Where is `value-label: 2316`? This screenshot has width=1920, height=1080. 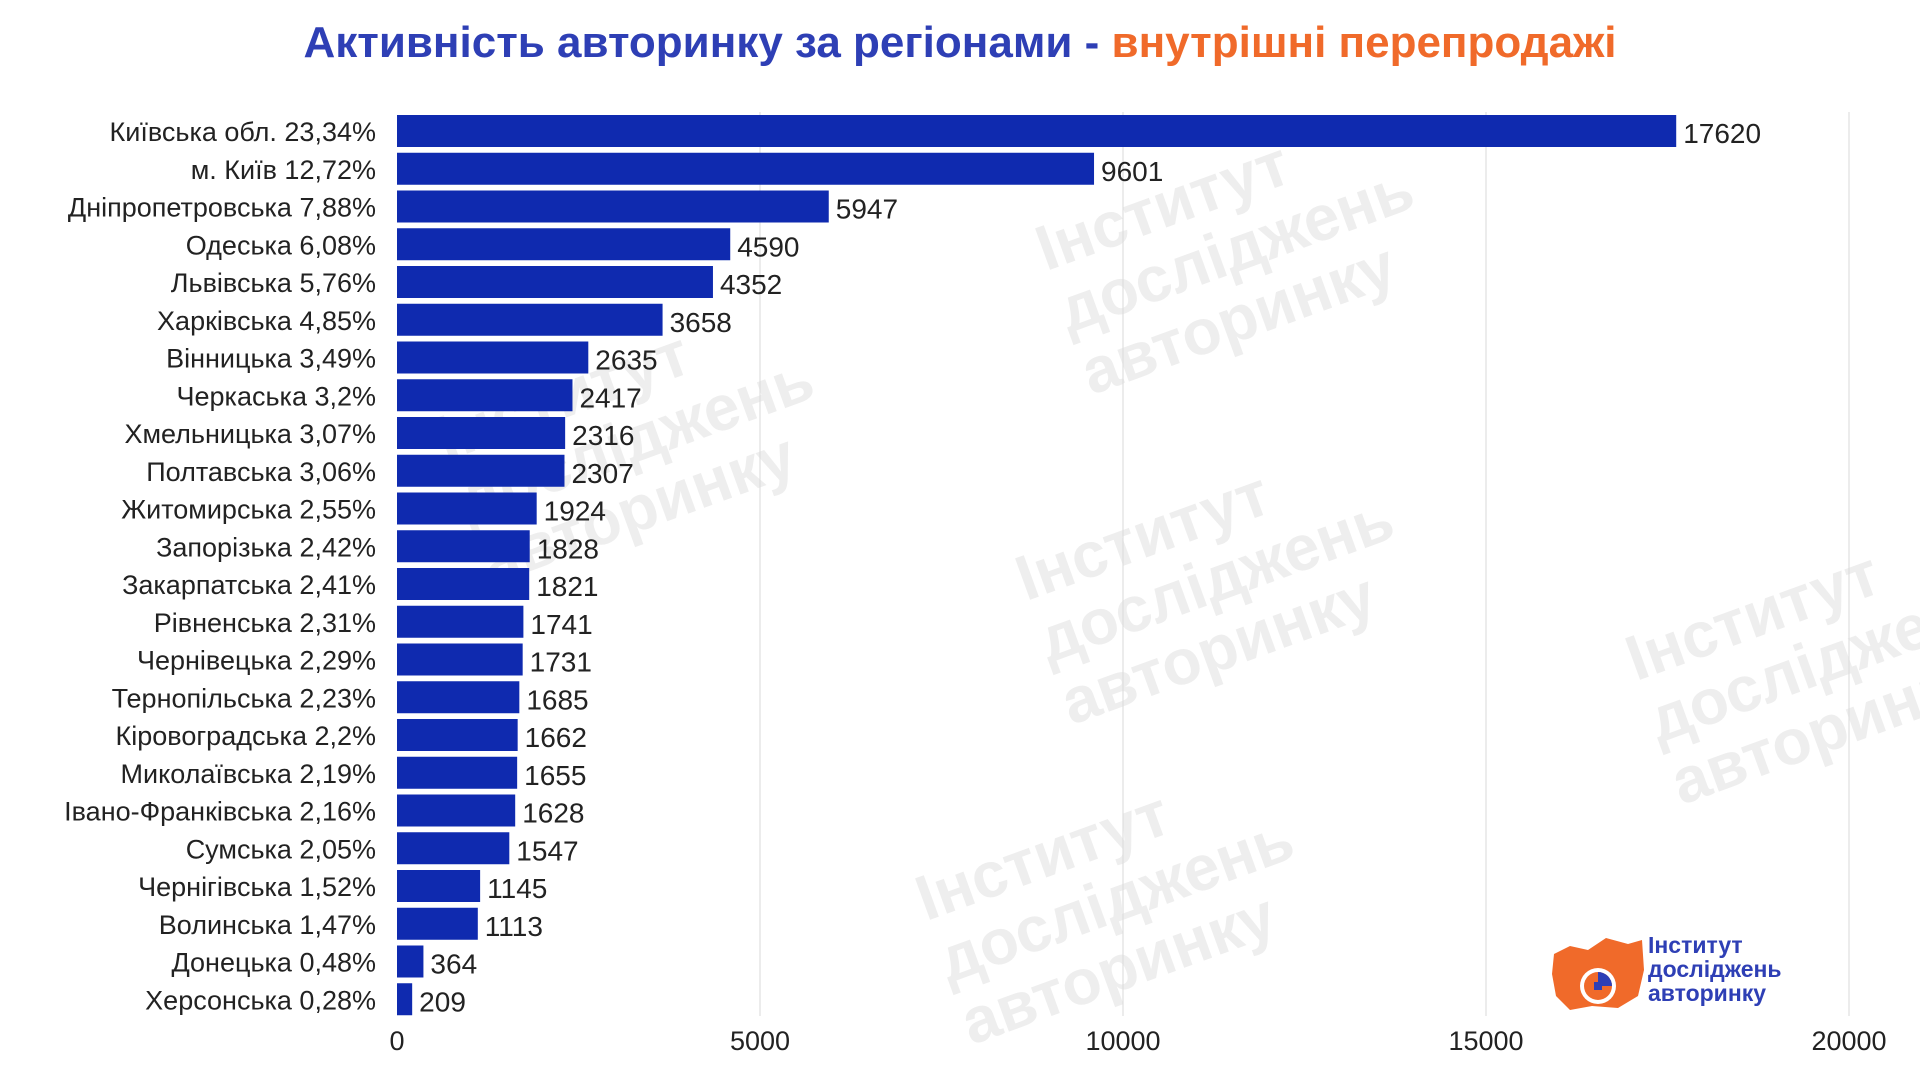
value-label: 2316 is located at coordinates (603, 435).